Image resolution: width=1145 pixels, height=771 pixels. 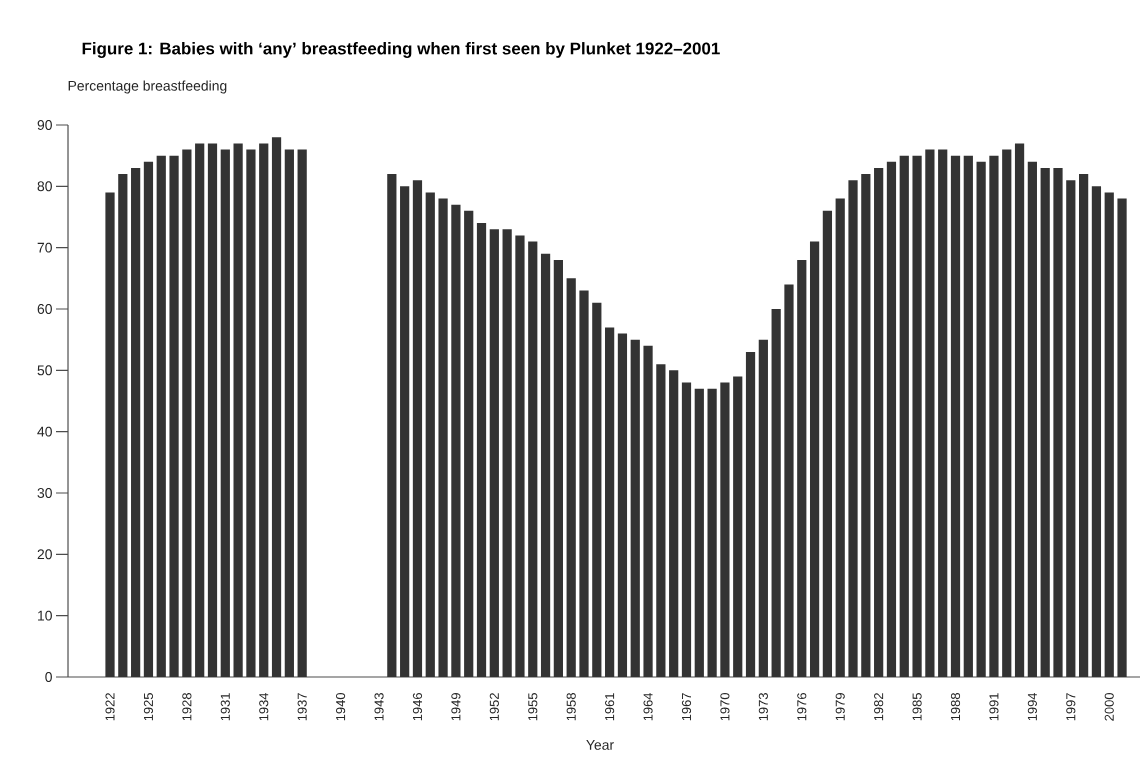 I want to click on y-tick-label: 60, so click(x=44, y=309).